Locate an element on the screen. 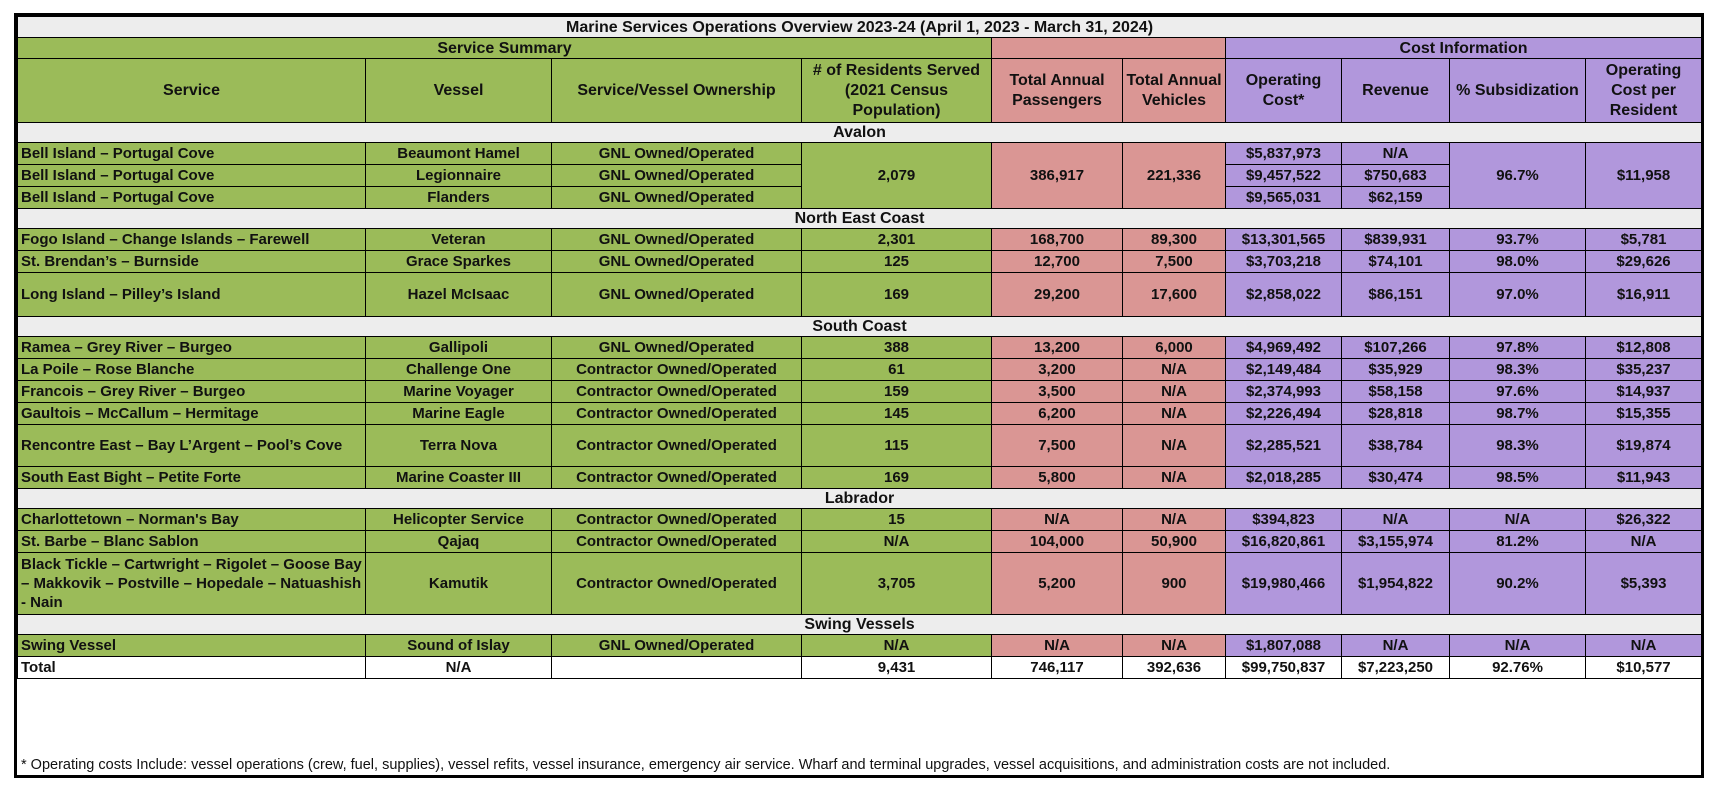 The image size is (1720, 793). cell-total-label: Total is located at coordinates (191, 667).